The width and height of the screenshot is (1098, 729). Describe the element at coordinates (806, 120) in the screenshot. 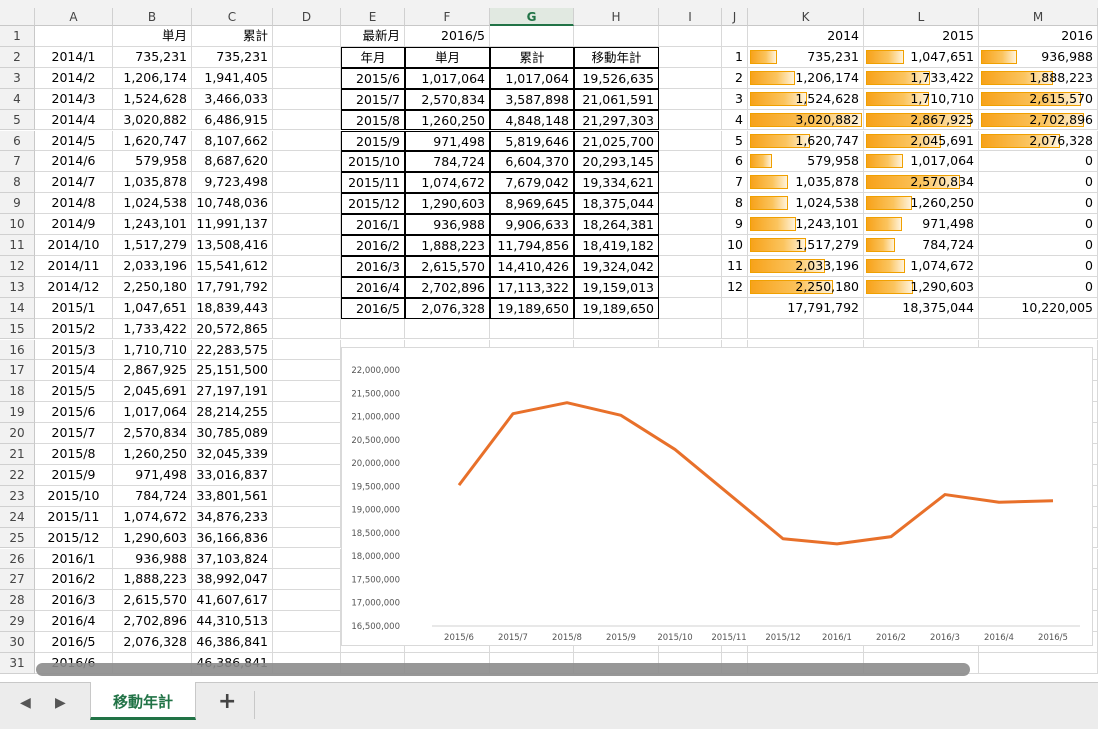

I see `cell-k5: 3,020,882` at that location.